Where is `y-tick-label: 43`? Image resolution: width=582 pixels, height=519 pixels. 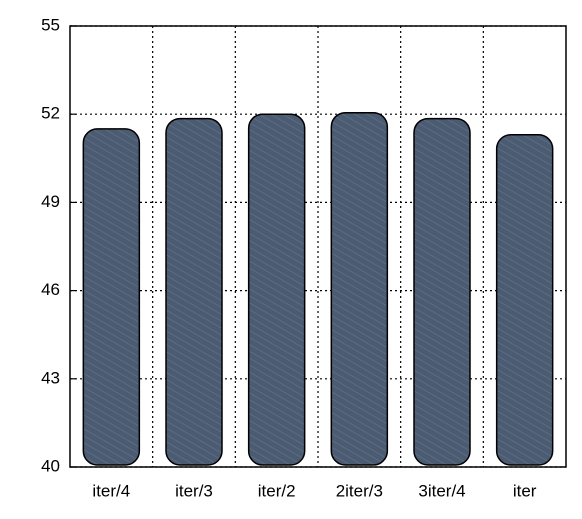
y-tick-label: 43 is located at coordinates (50, 377).